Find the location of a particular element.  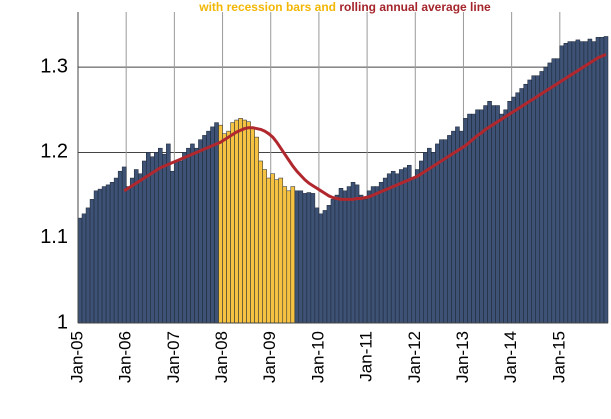

x-tick-label: Jan-06 is located at coordinates (125, 357).